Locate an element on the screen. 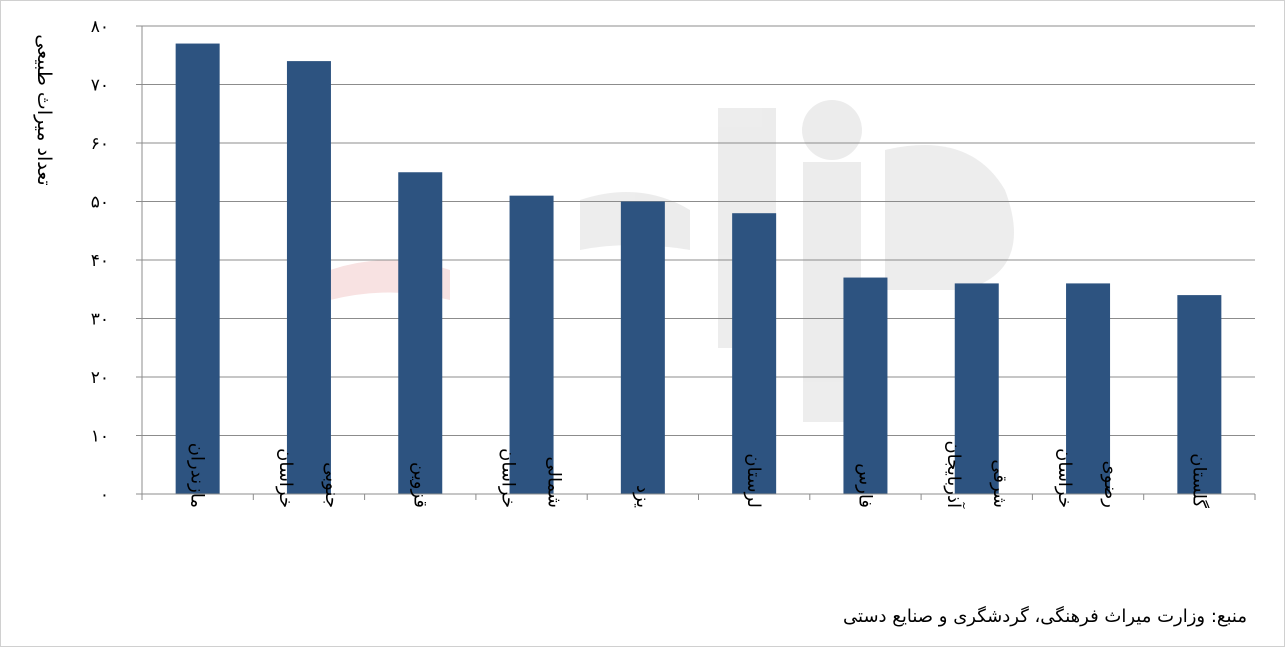 The image size is (1287, 649). x-category-label-line: قزوین is located at coordinates (419, 485).